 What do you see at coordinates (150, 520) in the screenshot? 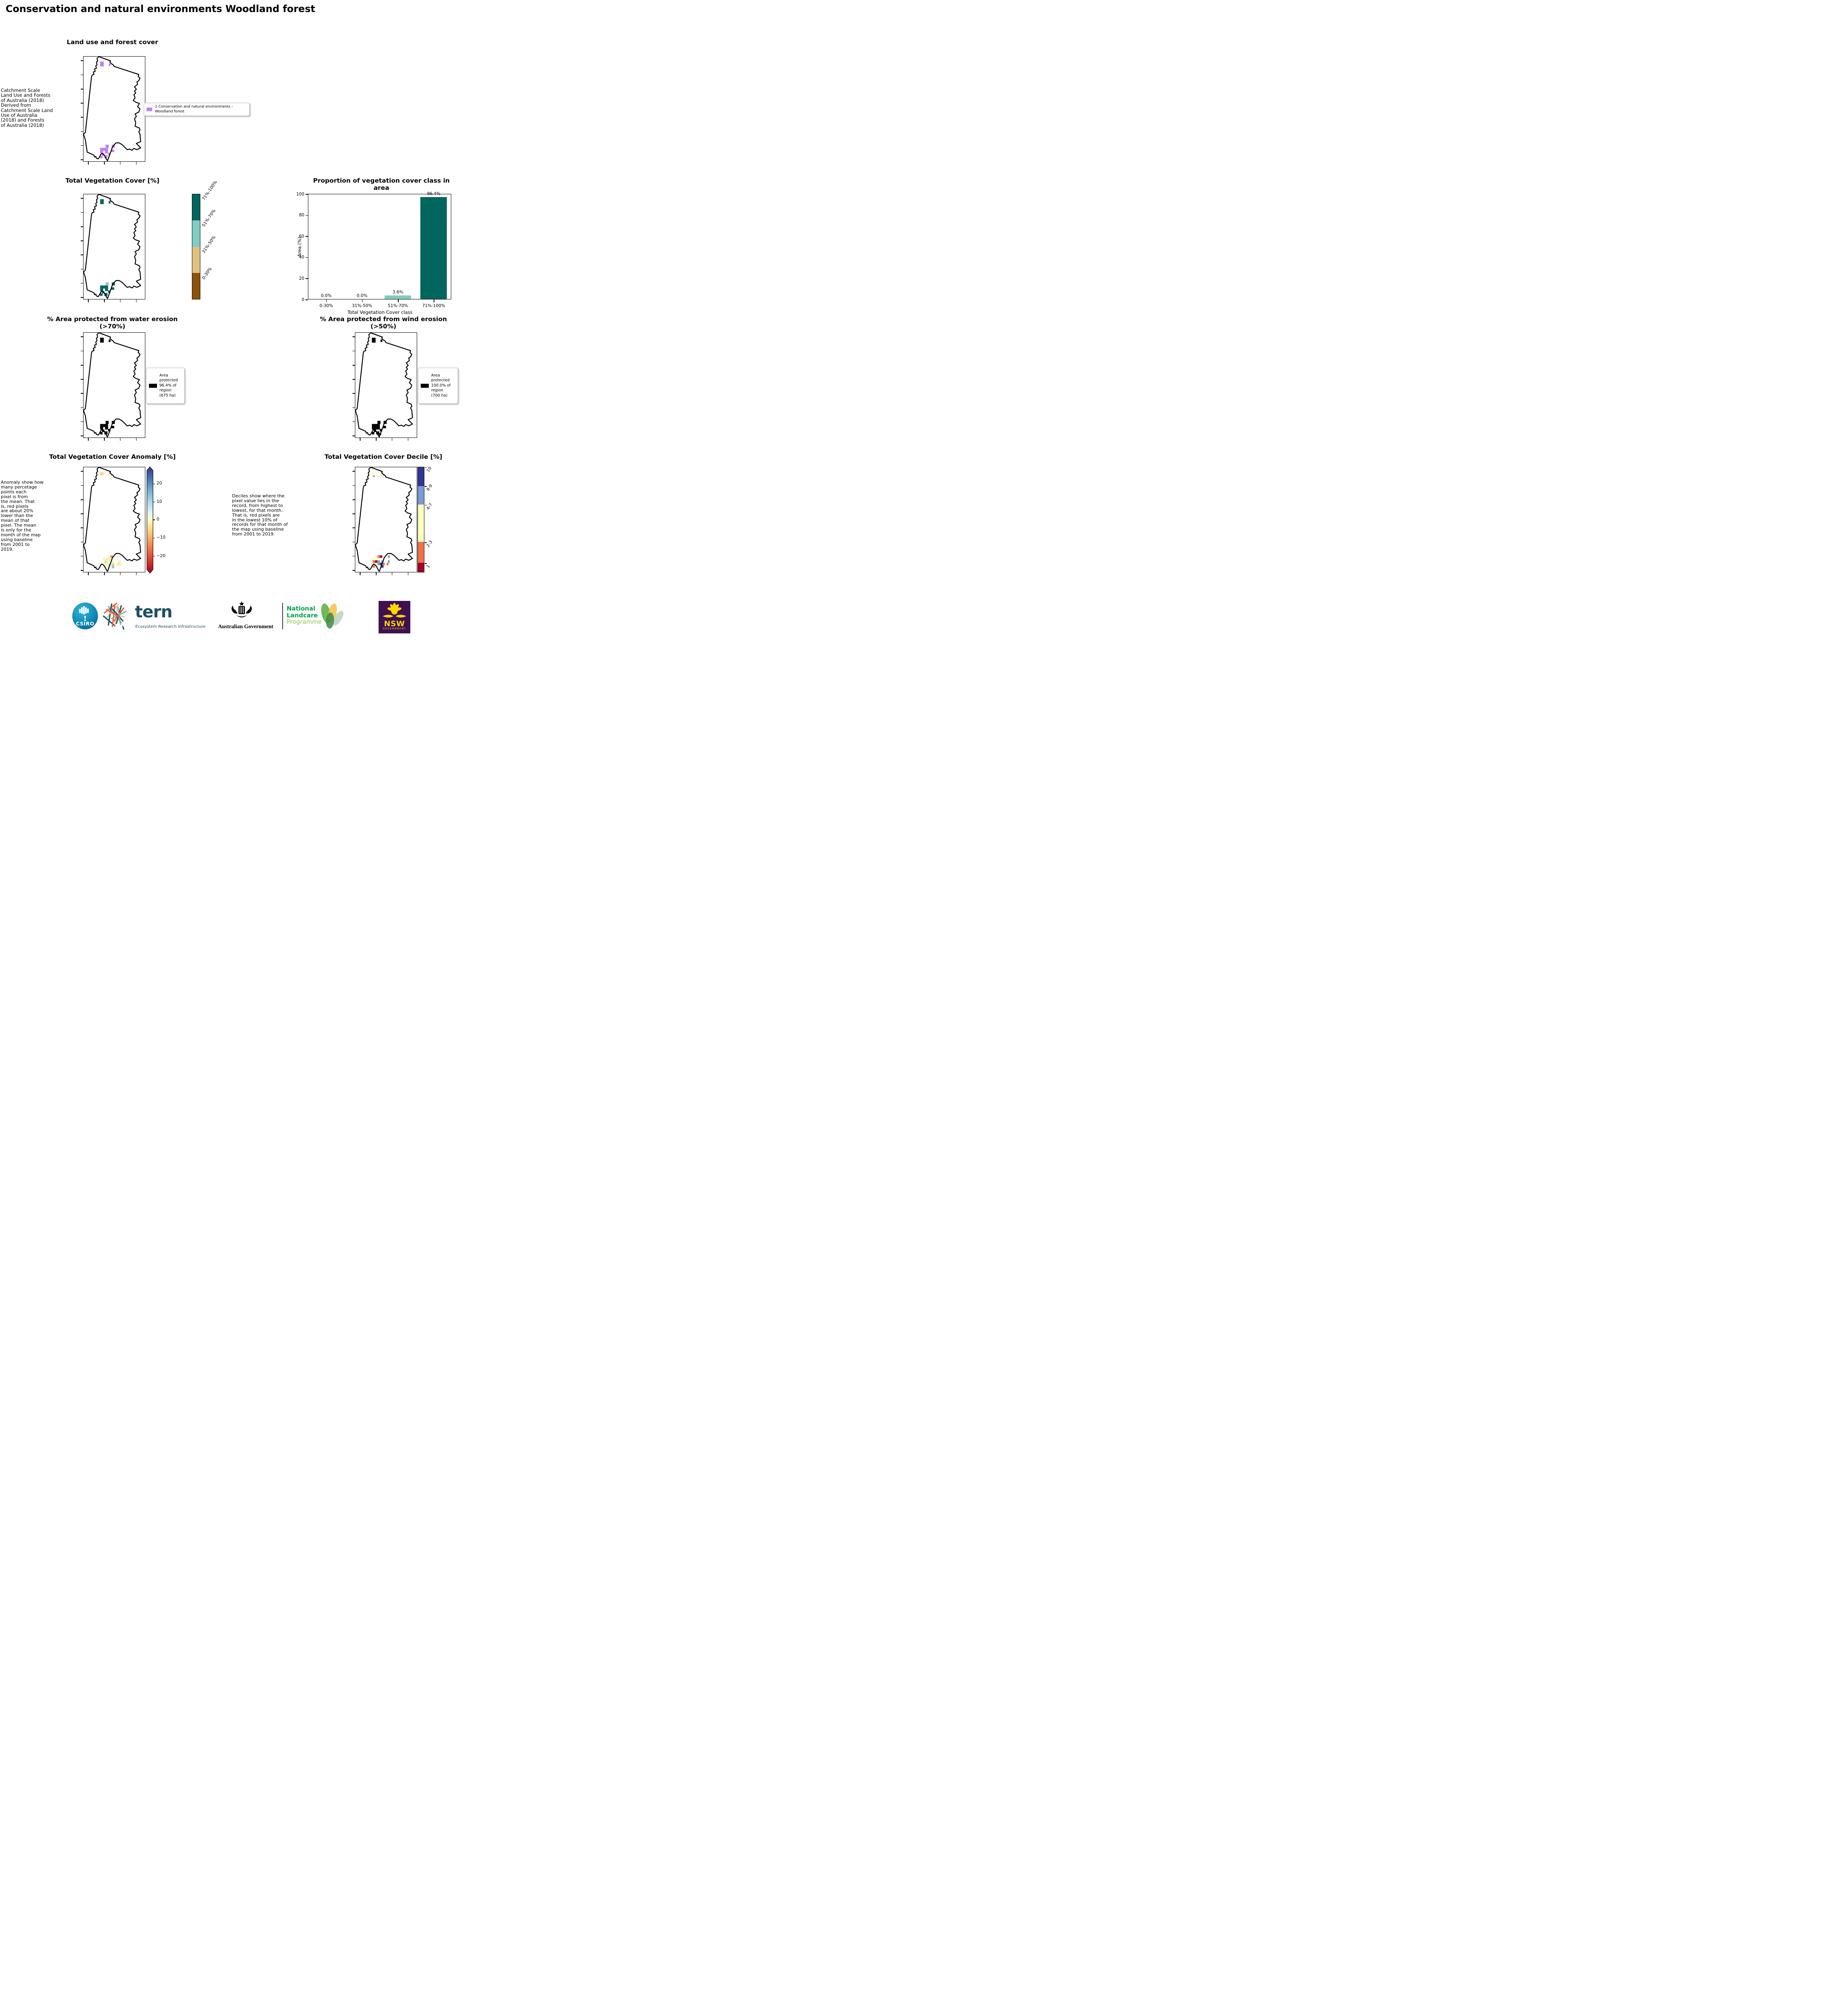
I see `anomaly-colorbar-bar` at bounding box center [150, 520].